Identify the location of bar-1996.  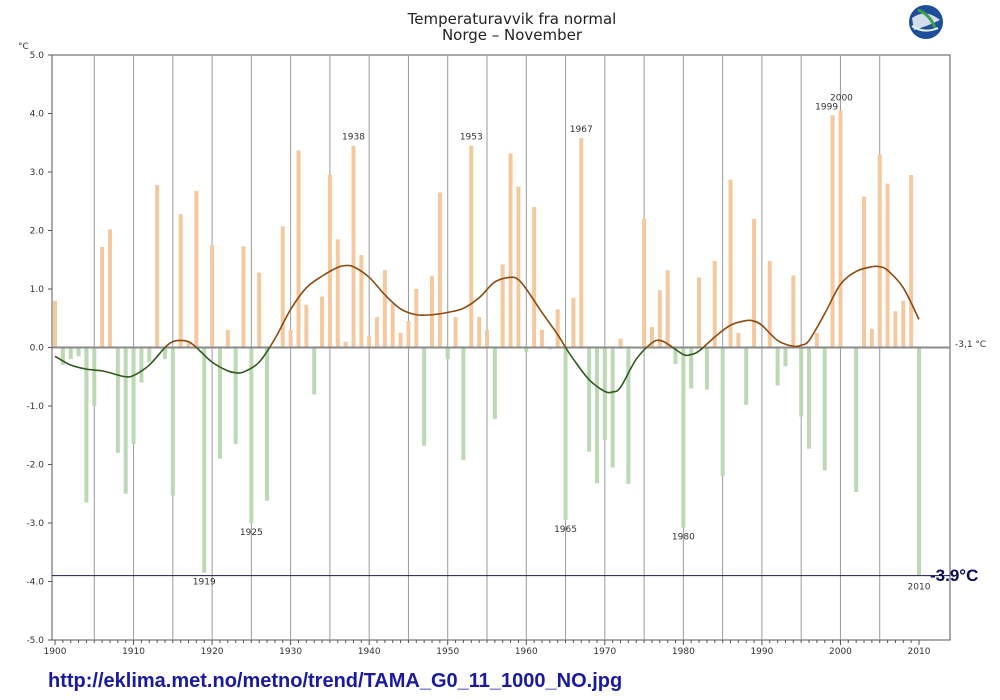
(809, 398).